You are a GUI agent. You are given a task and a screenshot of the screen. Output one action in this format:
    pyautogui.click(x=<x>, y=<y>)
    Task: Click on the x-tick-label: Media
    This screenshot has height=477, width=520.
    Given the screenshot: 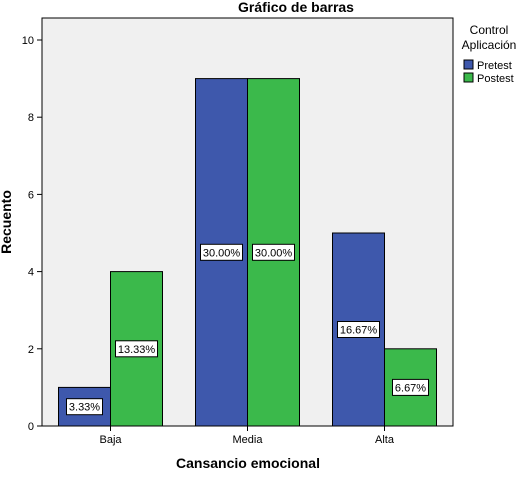 What is the action you would take?
    pyautogui.click(x=248, y=440)
    